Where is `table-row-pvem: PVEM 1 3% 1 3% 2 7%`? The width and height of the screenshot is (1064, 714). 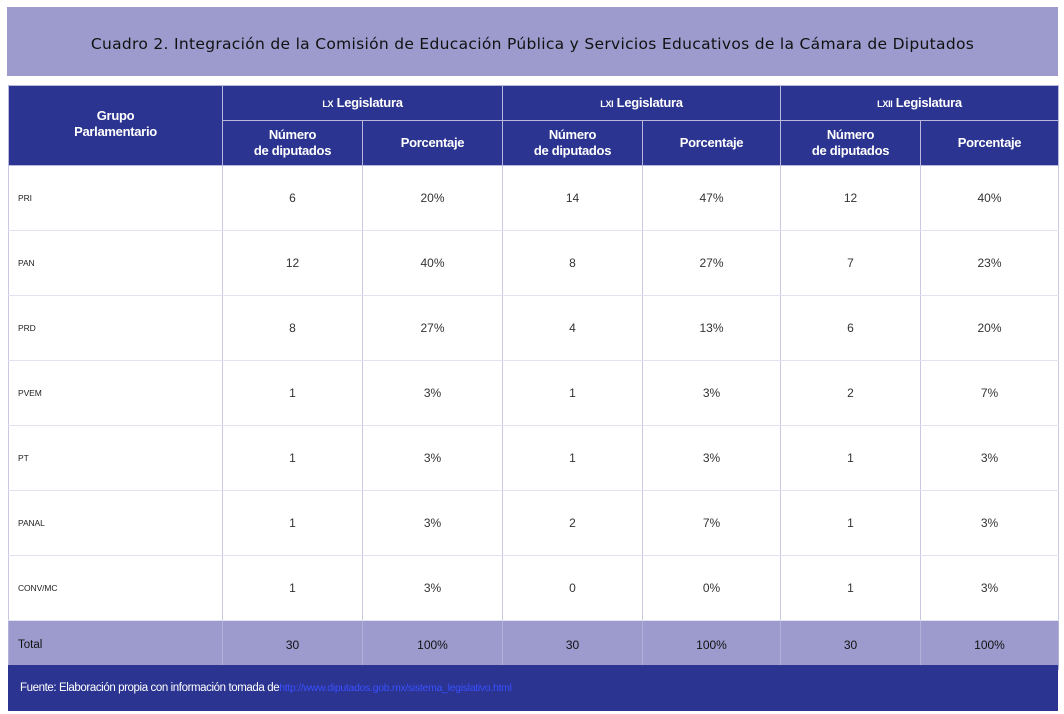
table-row-pvem: PVEM 1 3% 1 3% 2 7% is located at coordinates (534, 393).